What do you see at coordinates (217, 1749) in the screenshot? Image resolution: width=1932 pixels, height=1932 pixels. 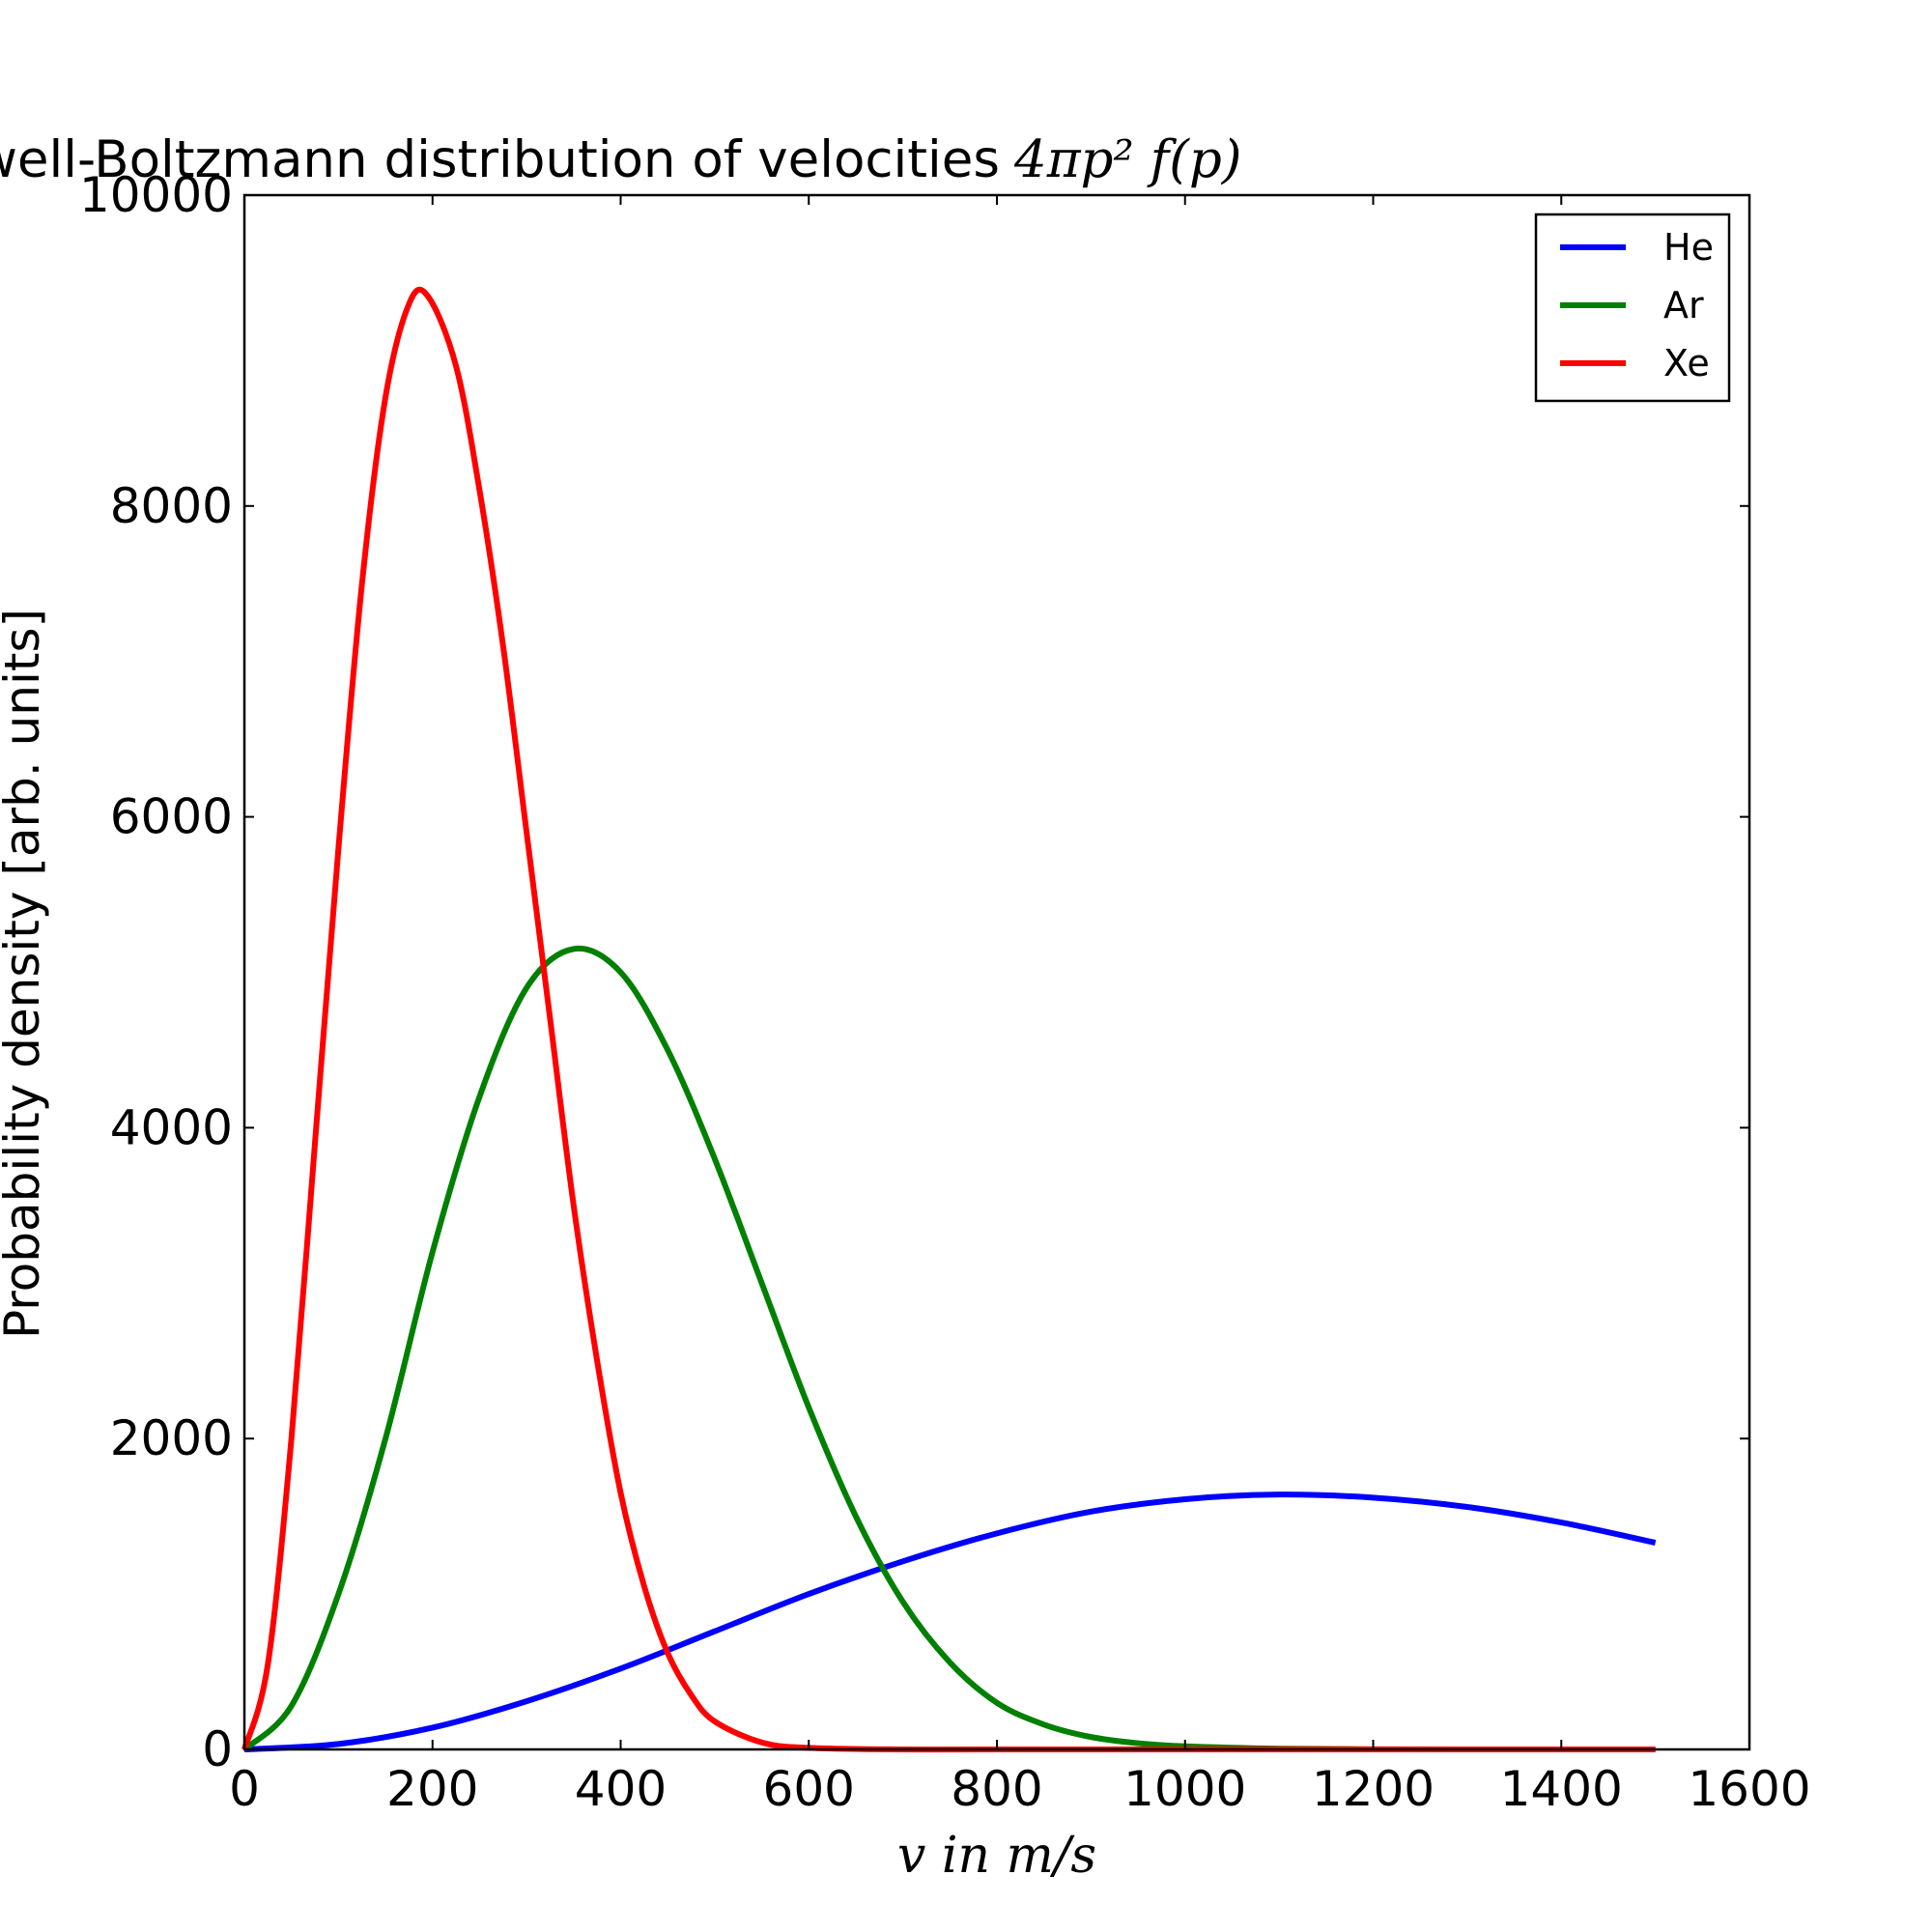 I see `y-tick-label: 0` at bounding box center [217, 1749].